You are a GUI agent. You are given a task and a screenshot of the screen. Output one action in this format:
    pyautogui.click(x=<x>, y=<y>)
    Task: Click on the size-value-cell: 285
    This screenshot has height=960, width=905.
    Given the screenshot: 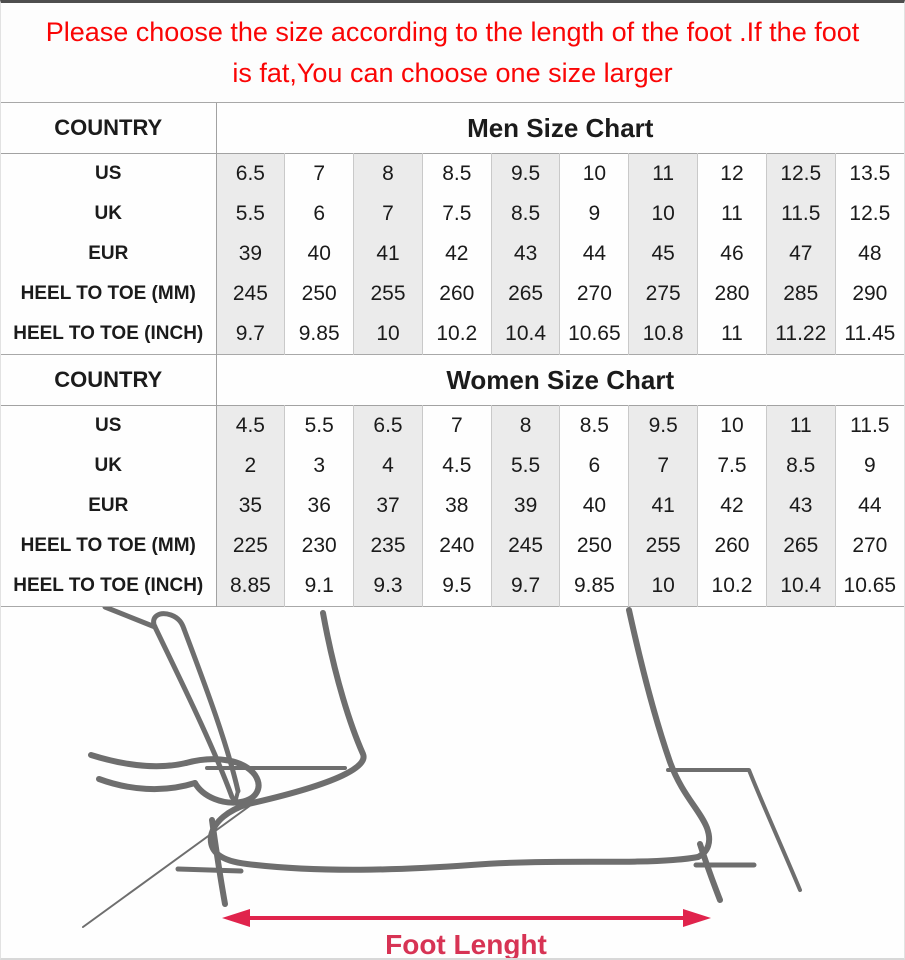 What is the action you would take?
    pyautogui.click(x=800, y=294)
    